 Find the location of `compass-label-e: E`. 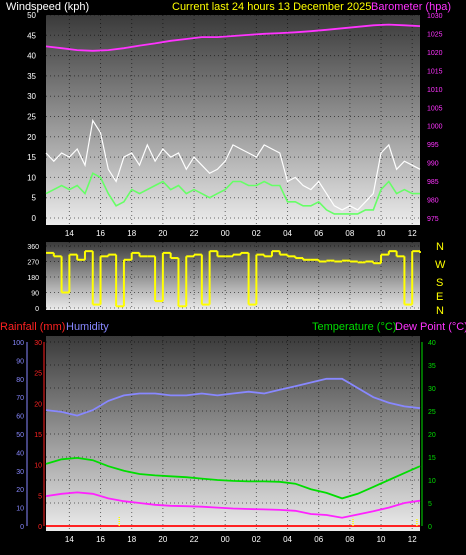

compass-label-e: E is located at coordinates (439, 297).